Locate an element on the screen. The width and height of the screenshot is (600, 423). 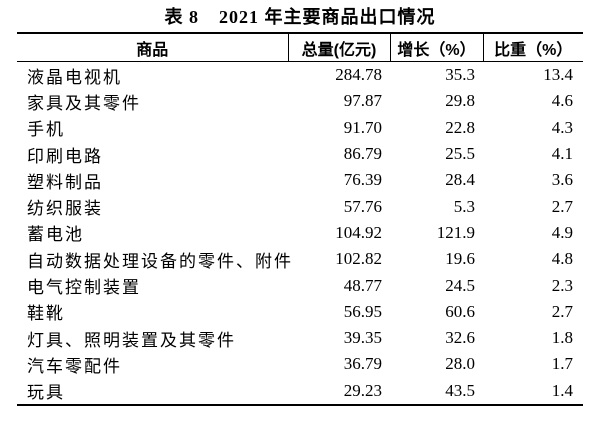
table-row: 汽车零配件 36.79 28.0 1.7 is located at coordinates (300, 364).